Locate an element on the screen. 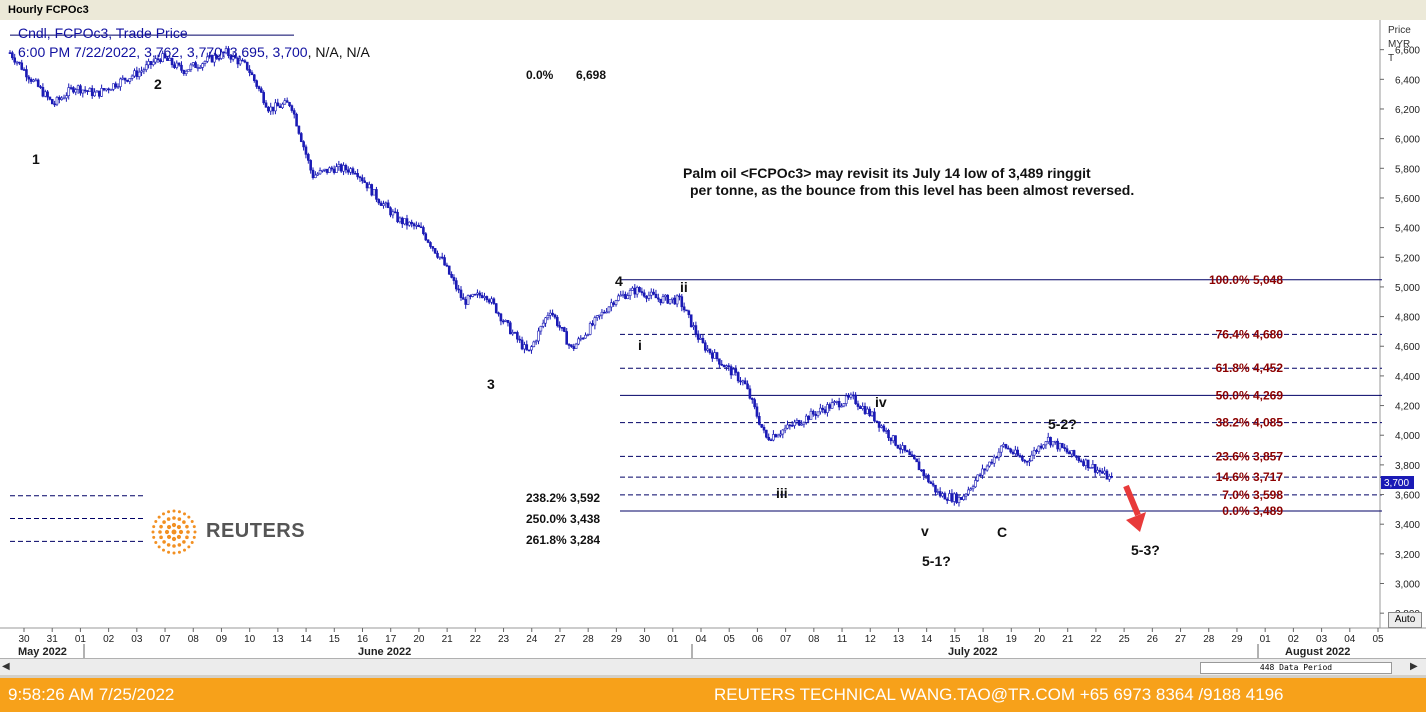 This screenshot has width=1426, height=712. x-tick-label: 08 is located at coordinates (814, 639).